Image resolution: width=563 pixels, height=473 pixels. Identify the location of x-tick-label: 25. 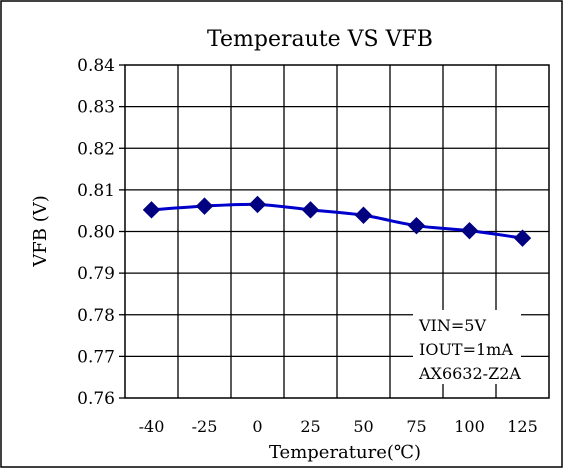
(310, 426).